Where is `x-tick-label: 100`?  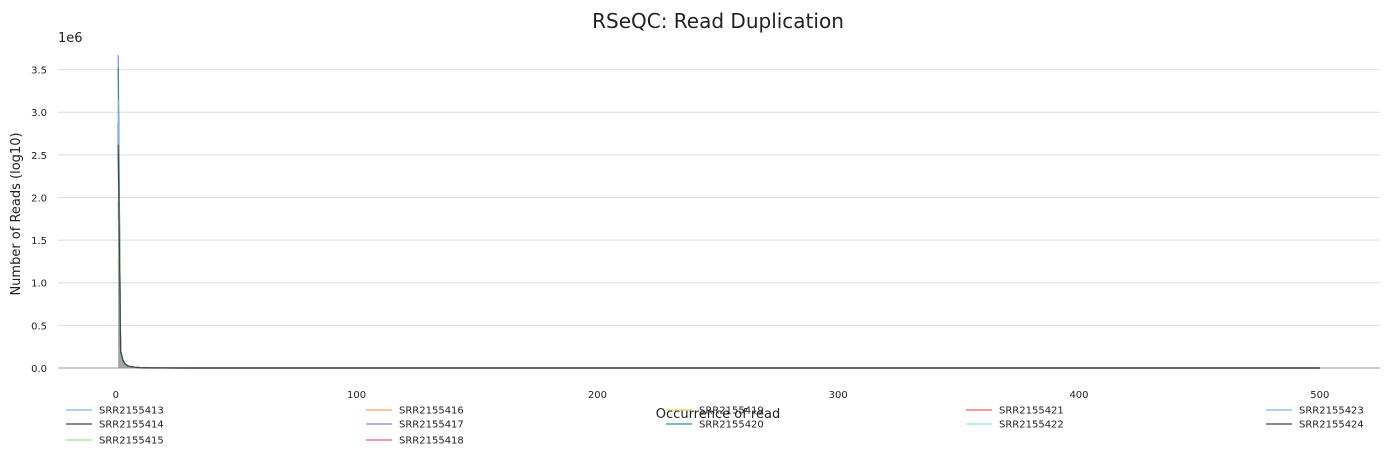
x-tick-label: 100 is located at coordinates (356, 395).